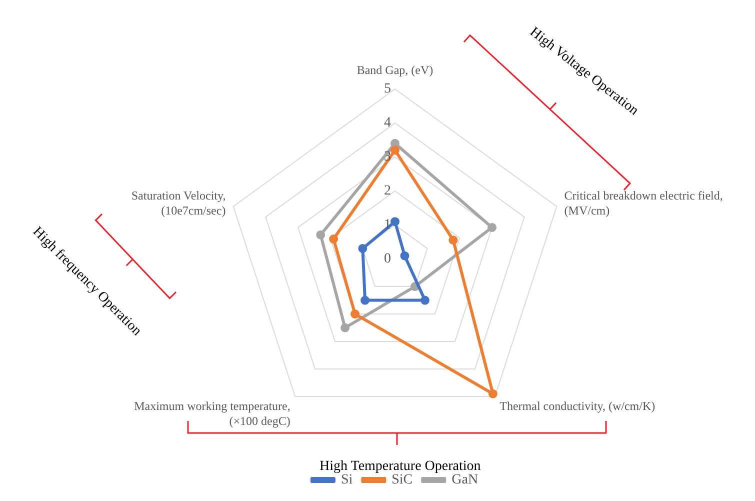 Image resolution: width=755 pixels, height=501 pixels. I want to click on spoke-label: Saturation Velocity, (10e7cm/sec), so click(178, 203).